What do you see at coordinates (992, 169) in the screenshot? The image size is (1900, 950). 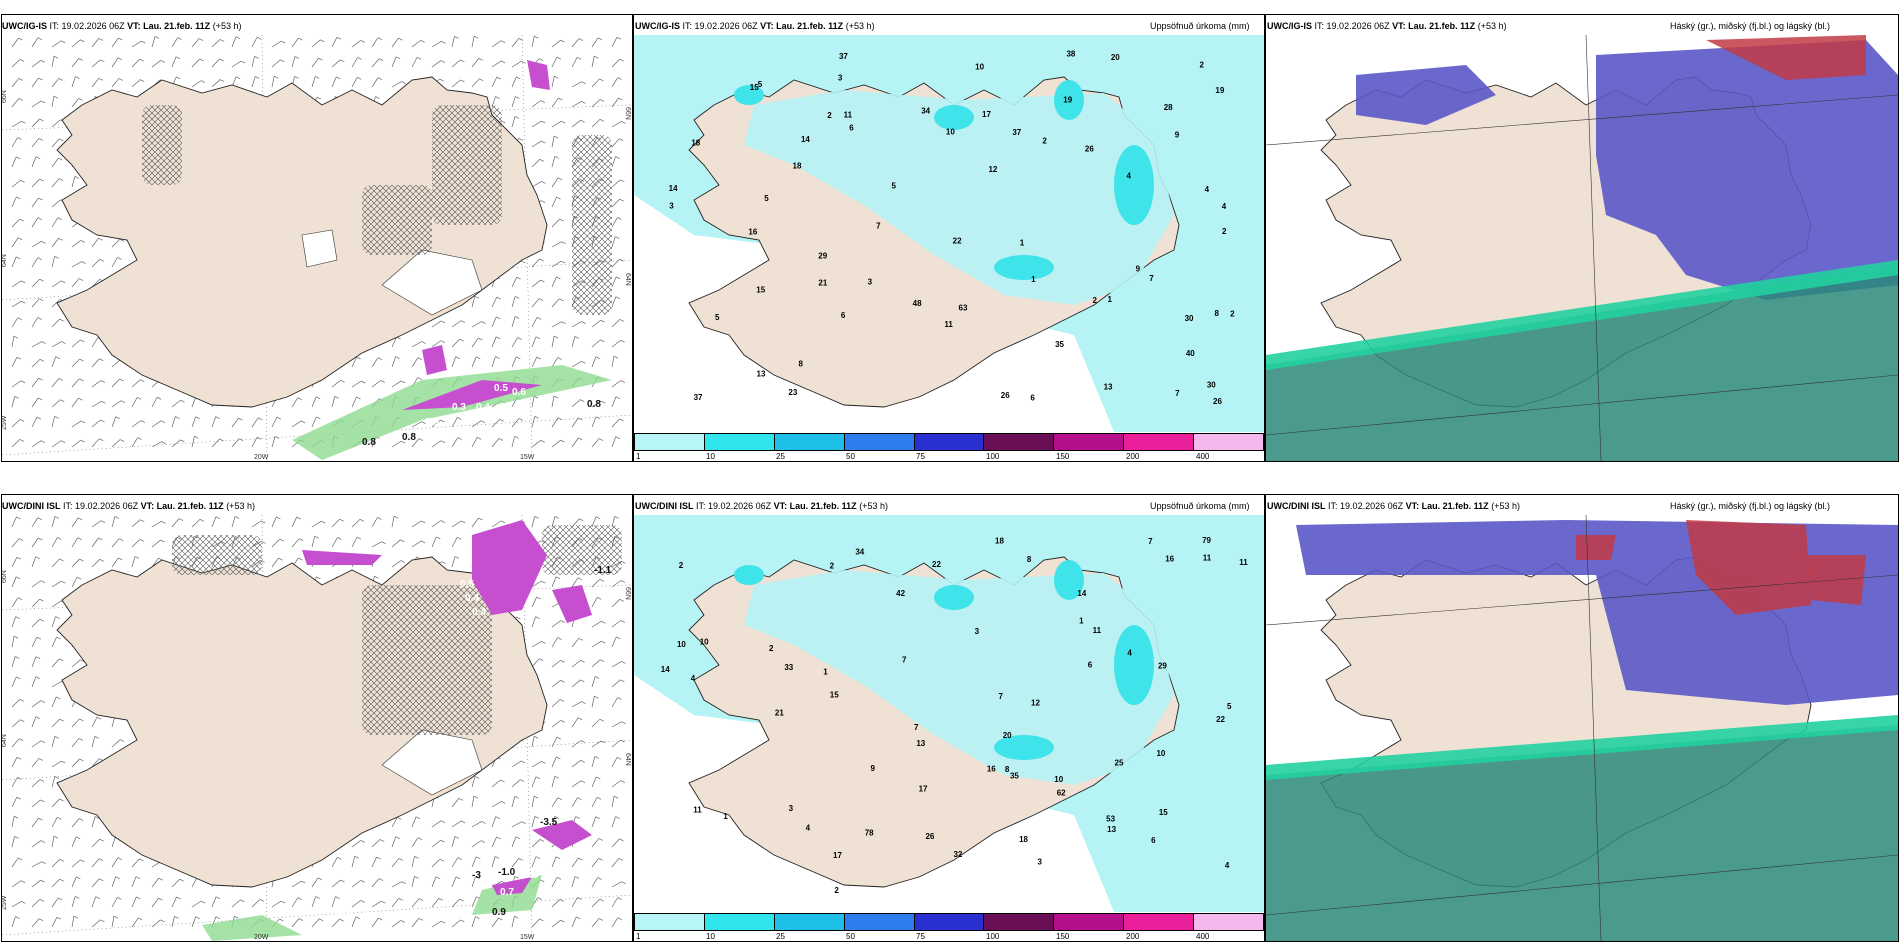 I see `precip-value: 12` at bounding box center [992, 169].